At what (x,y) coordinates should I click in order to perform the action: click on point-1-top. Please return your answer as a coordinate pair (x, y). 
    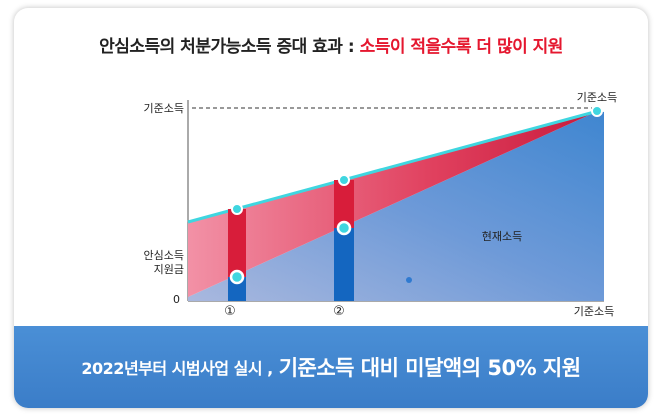
    Looking at the image, I should click on (237, 209).